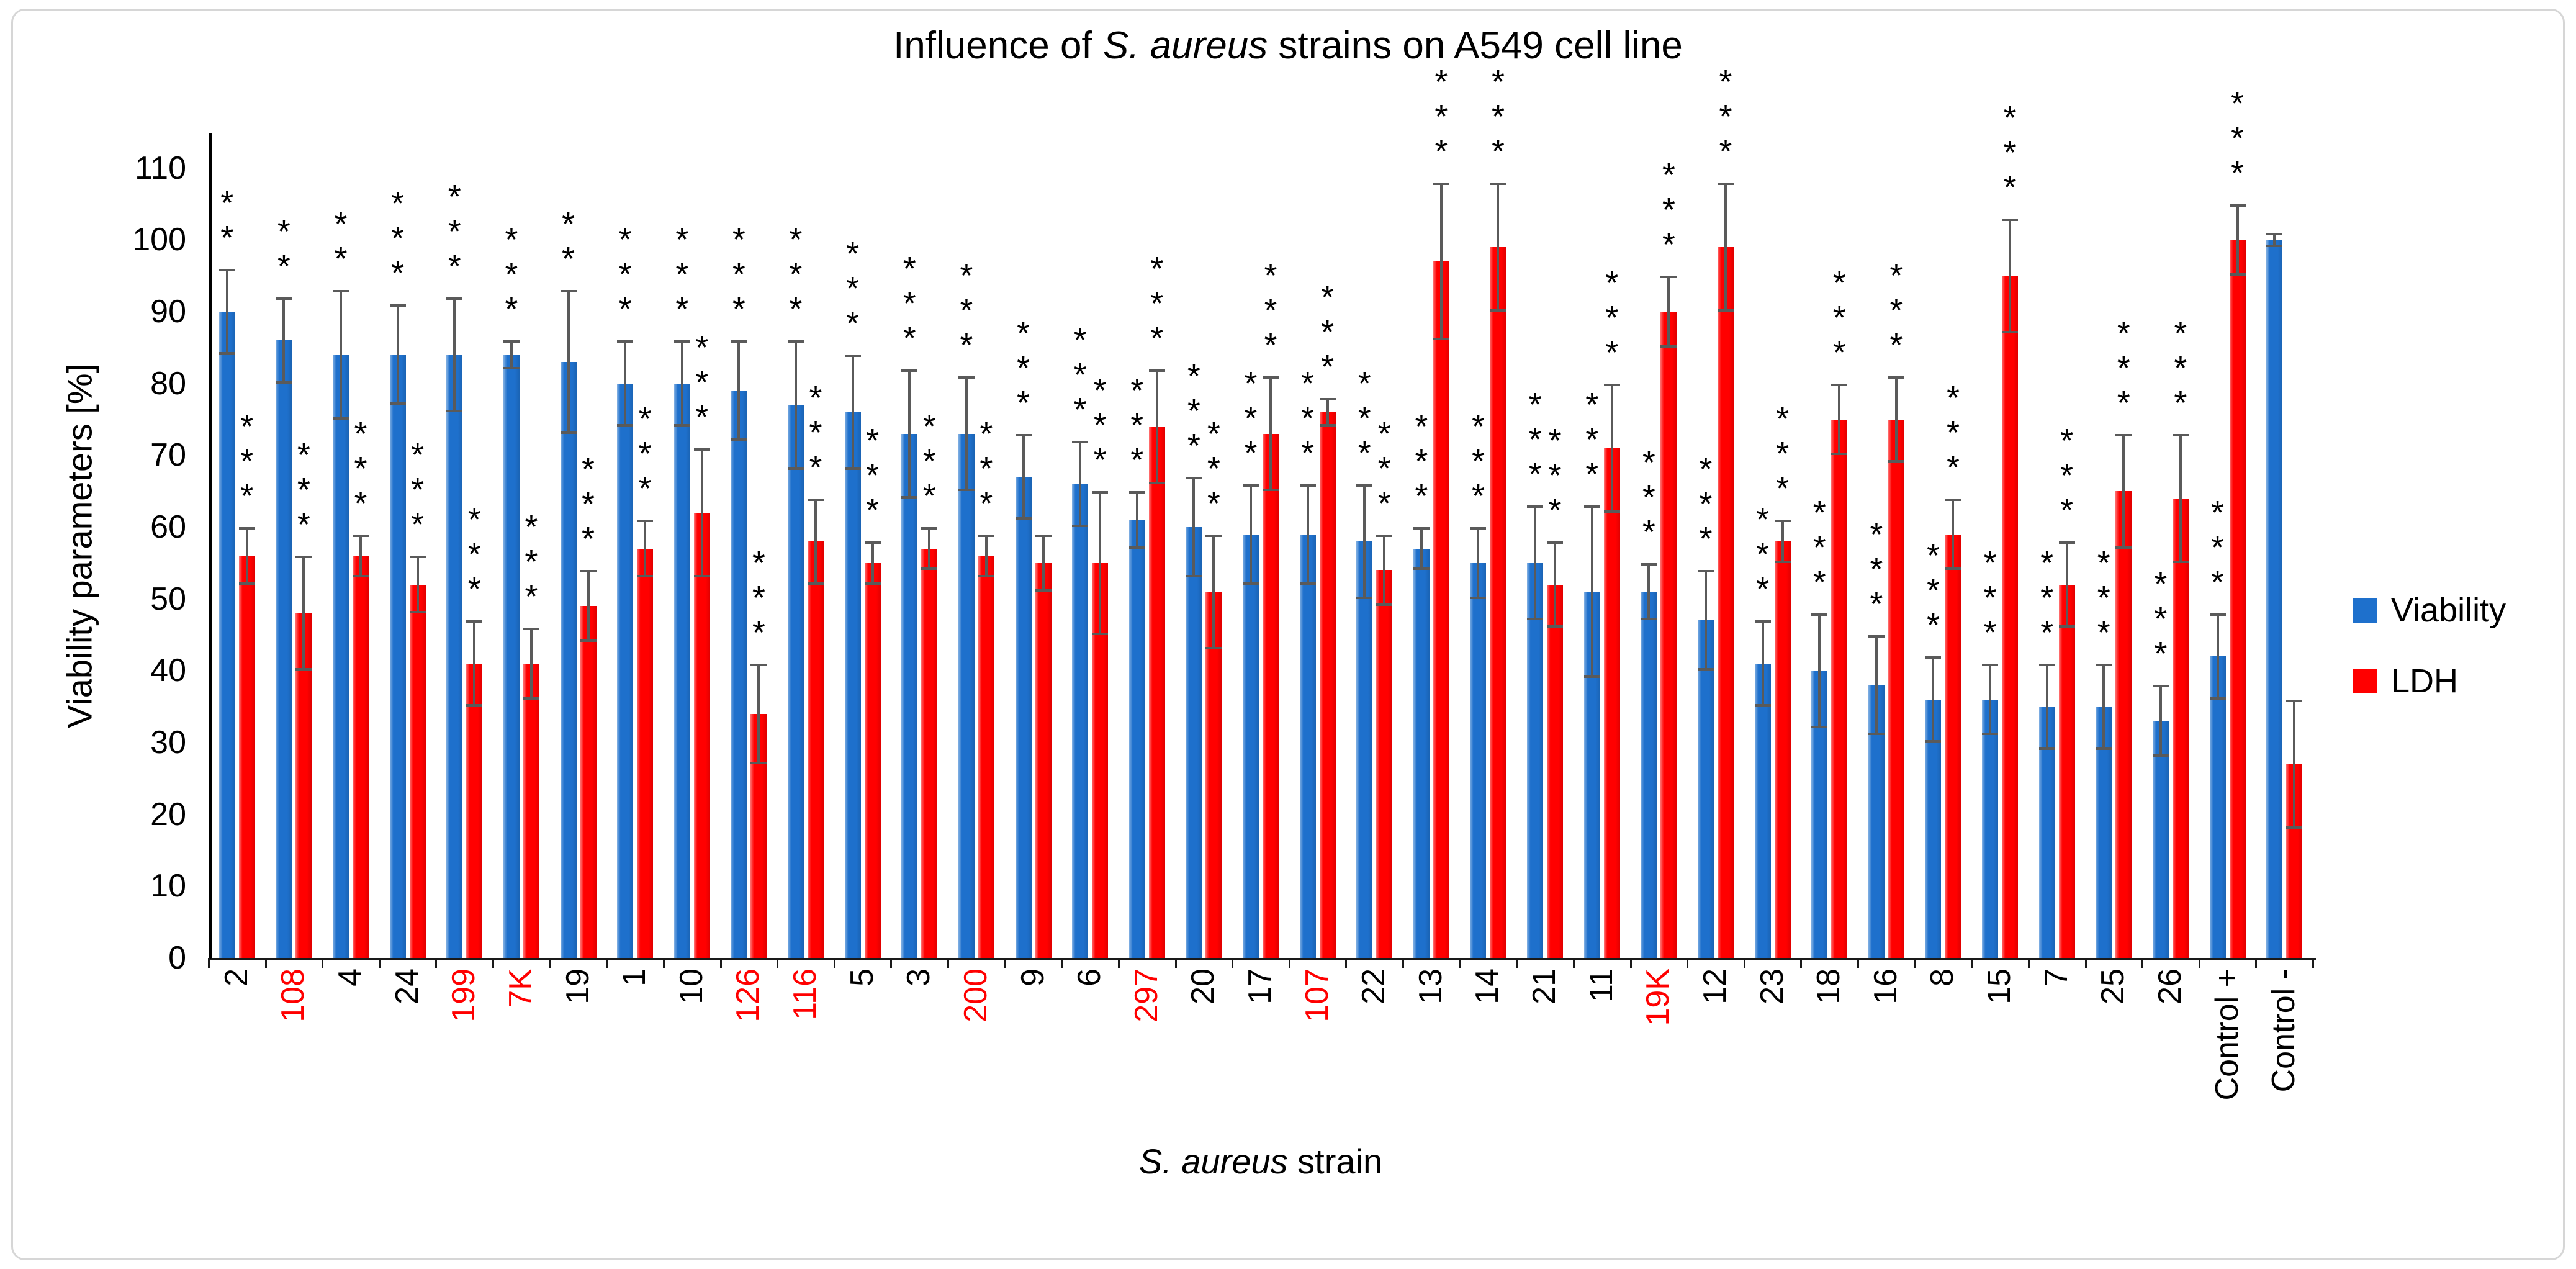 This screenshot has width=2576, height=1269. What do you see at coordinates (1478, 462) in the screenshot?
I see `significance-stars-viability-14: * * *` at bounding box center [1478, 462].